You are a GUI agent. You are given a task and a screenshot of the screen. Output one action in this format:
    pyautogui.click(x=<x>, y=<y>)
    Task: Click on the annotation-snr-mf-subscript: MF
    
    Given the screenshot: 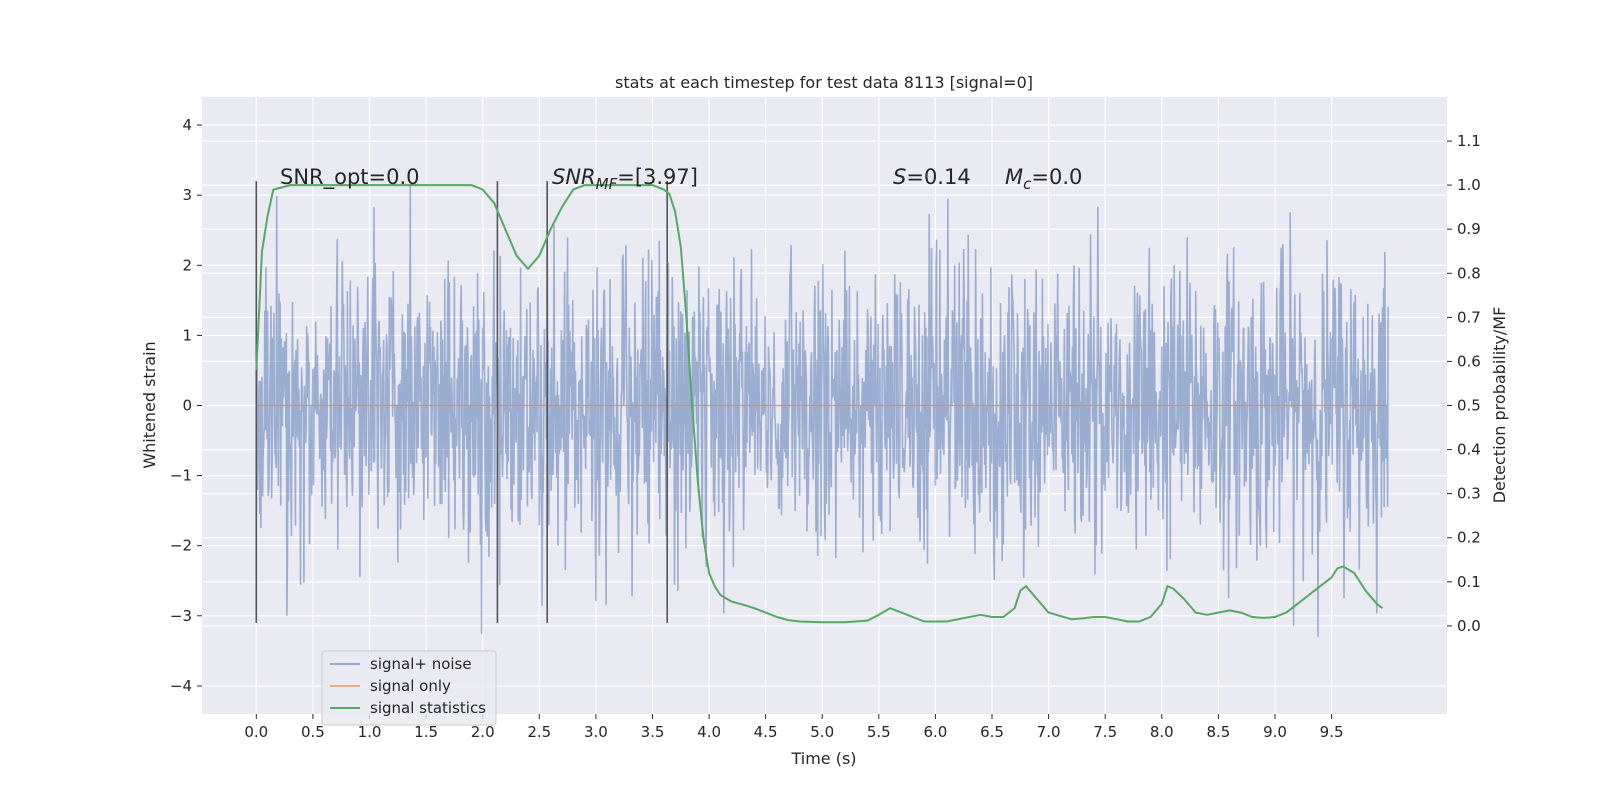 What is the action you would take?
    pyautogui.click(x=607, y=184)
    